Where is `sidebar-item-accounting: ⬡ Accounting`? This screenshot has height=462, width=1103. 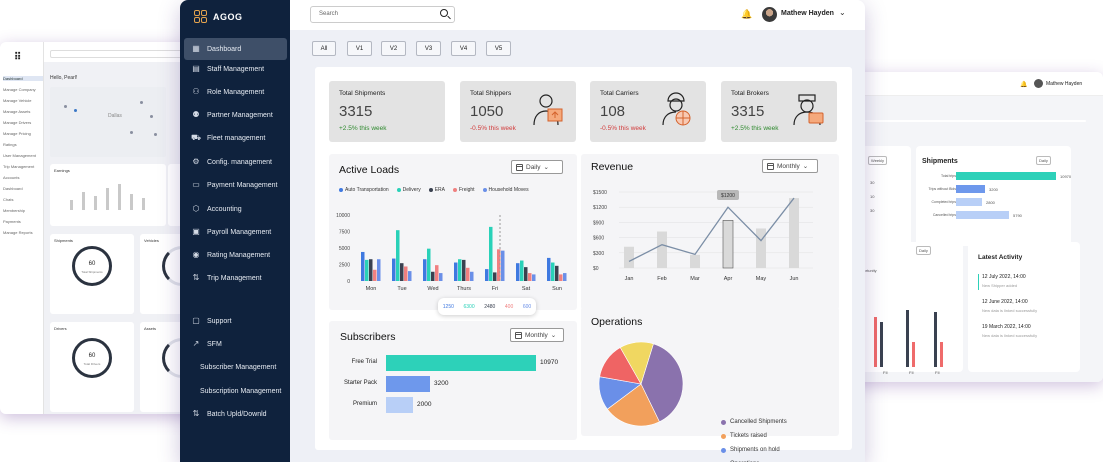
sidebar-item-accounting: ⬡ Accounting is located at coordinates (235, 209).